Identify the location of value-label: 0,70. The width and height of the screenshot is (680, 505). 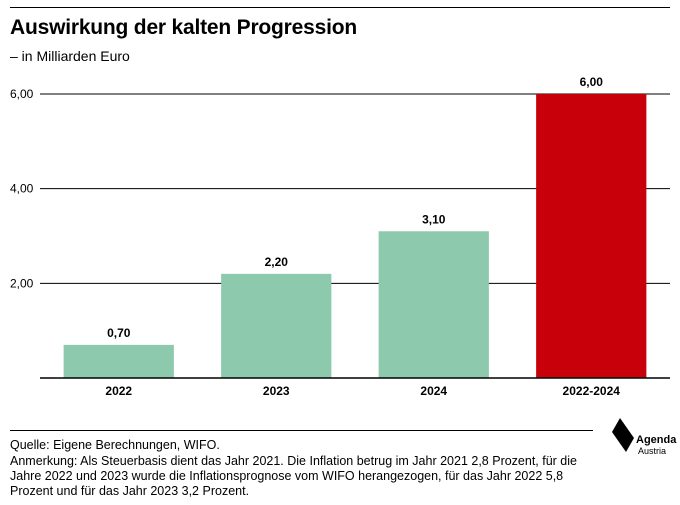
(119, 333).